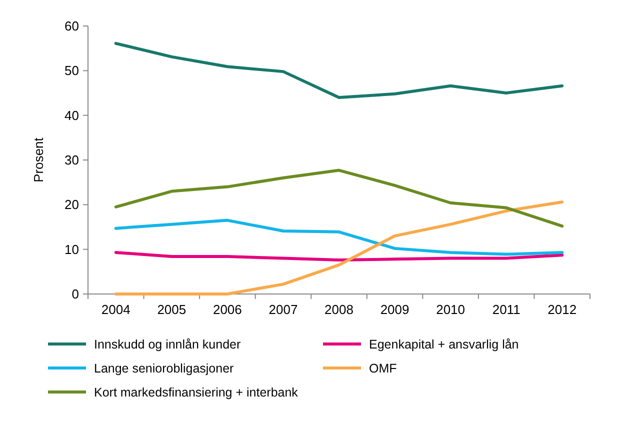 This screenshot has width=638, height=430. What do you see at coordinates (196, 392) in the screenshot?
I see `legend-label: Kort markedsfinansiering + interbank` at bounding box center [196, 392].